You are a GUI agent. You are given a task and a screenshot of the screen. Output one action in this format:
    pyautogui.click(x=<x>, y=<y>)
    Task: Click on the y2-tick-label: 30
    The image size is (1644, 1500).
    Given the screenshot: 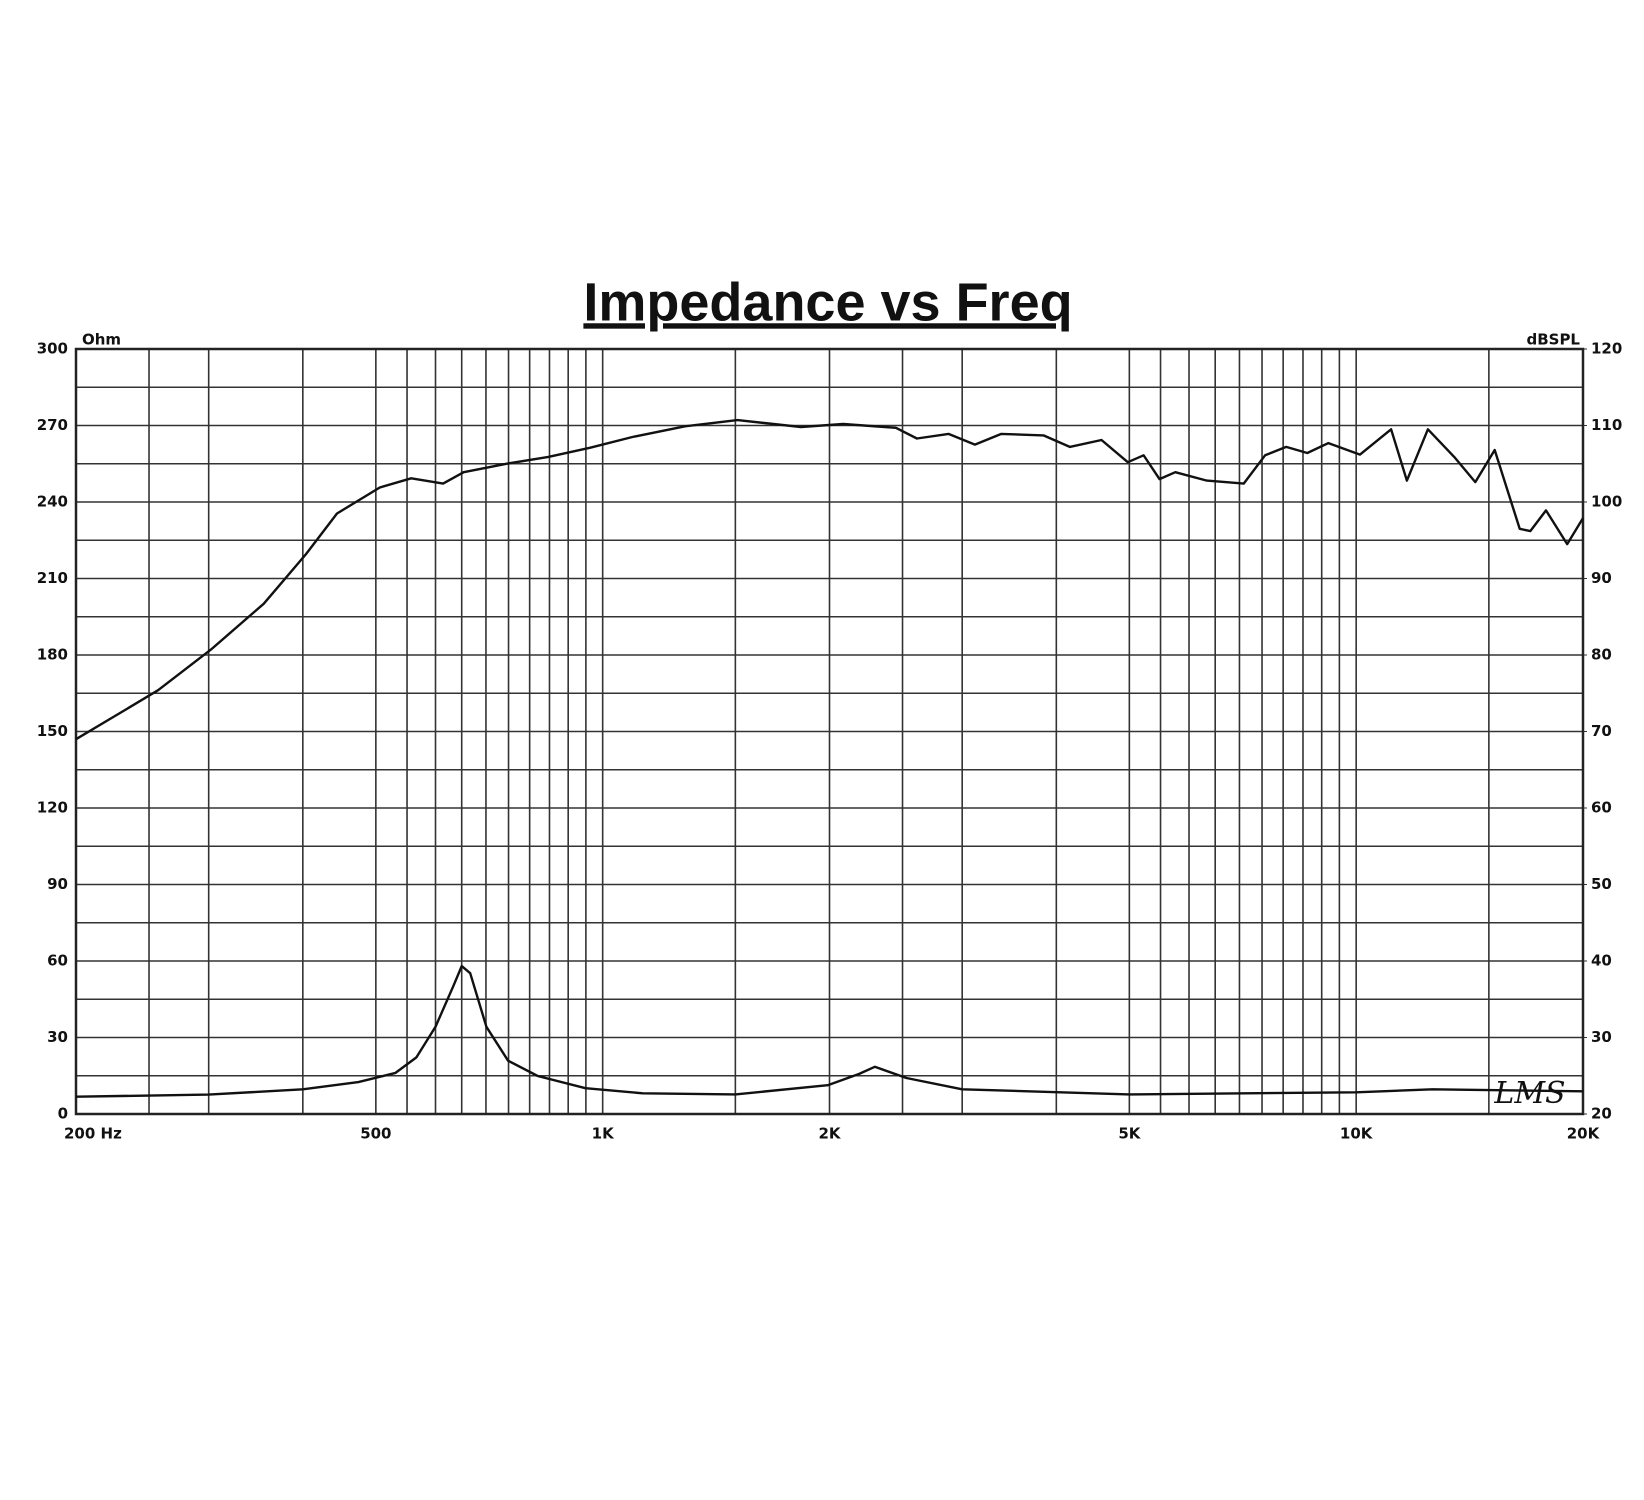 What is the action you would take?
    pyautogui.click(x=1601, y=1037)
    